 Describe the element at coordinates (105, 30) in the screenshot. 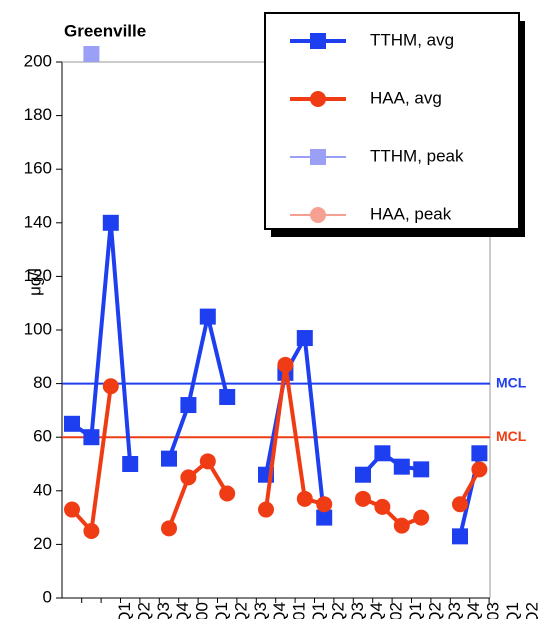

I see `chart-title: Greenville` at that location.